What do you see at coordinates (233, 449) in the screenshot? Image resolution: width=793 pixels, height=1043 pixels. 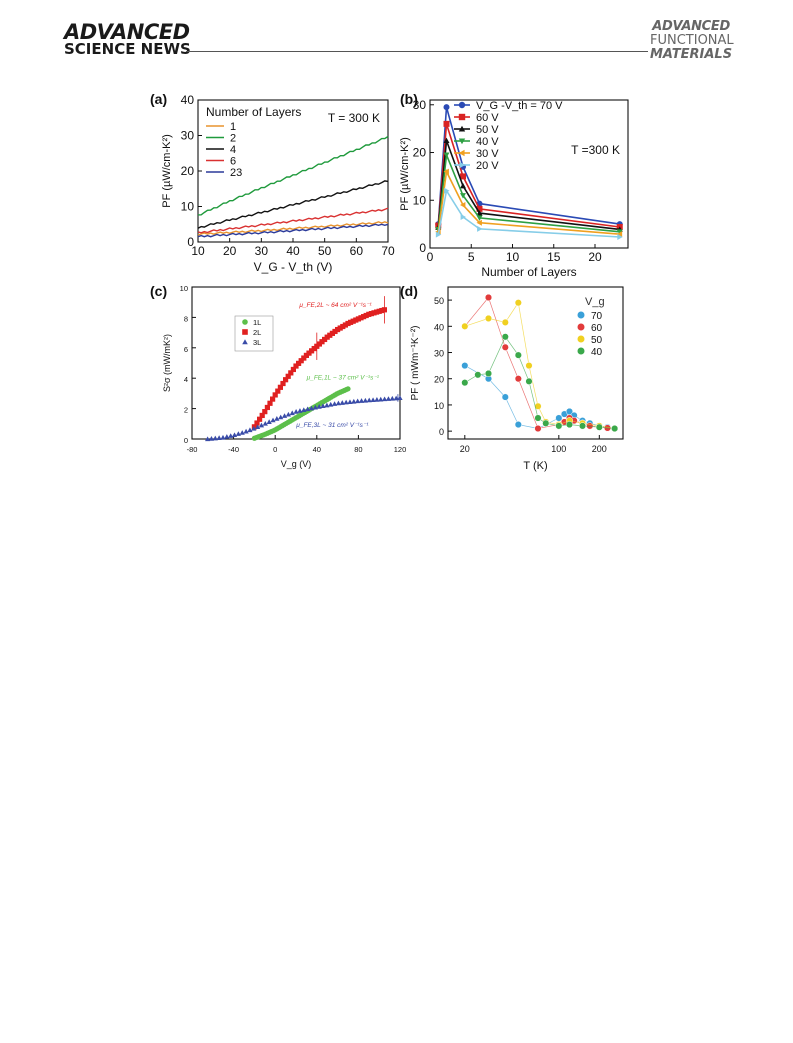 I see `x-tick-label: -40` at bounding box center [233, 449].